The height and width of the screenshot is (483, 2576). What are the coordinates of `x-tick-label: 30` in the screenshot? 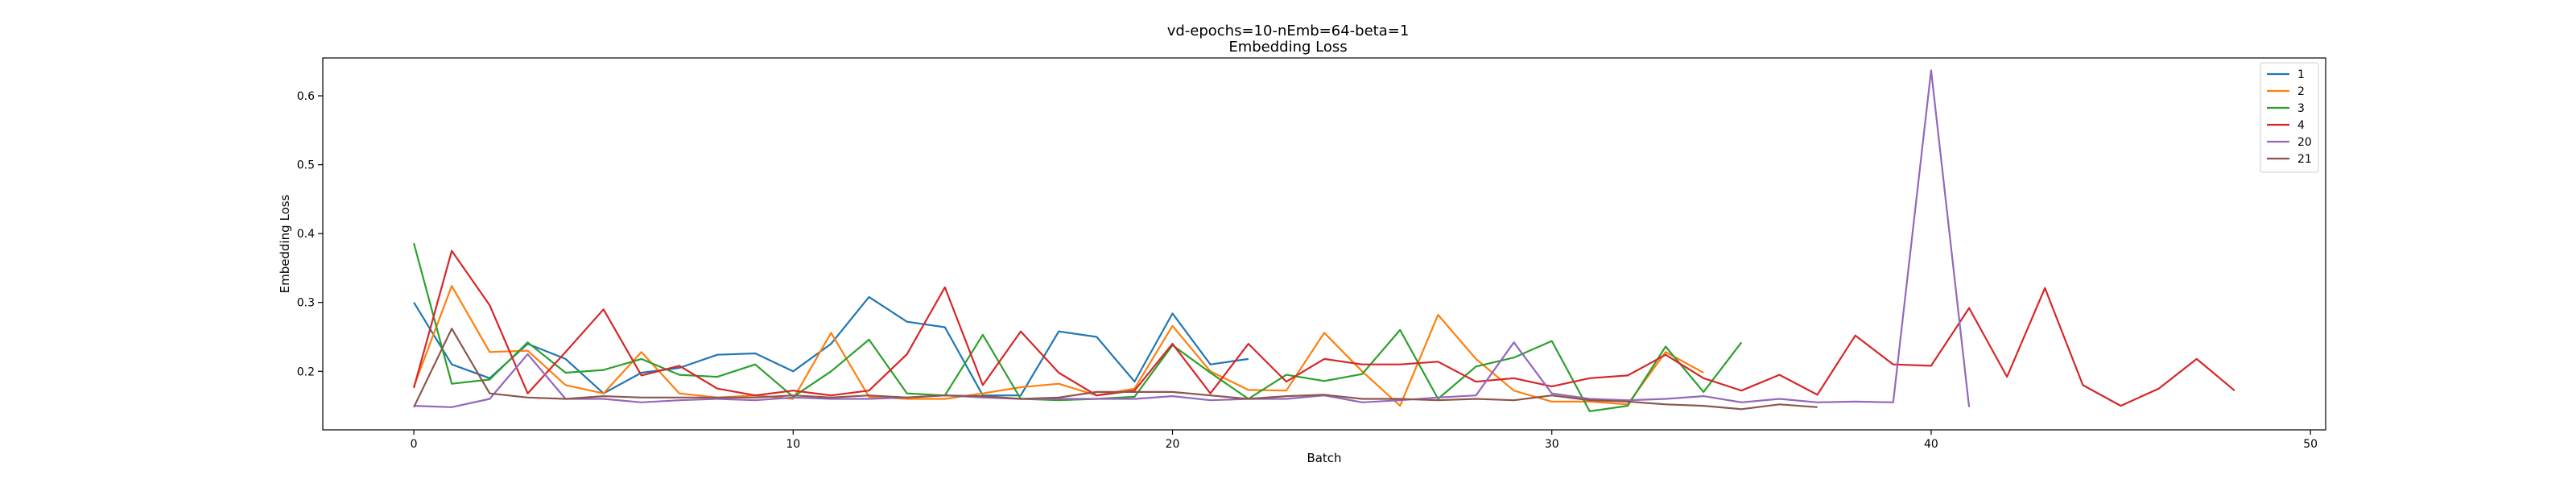 It's located at (1552, 444).